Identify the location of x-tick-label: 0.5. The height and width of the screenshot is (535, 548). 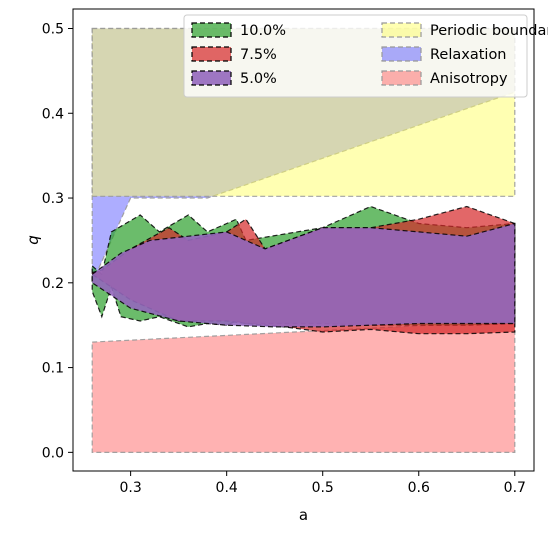
(323, 488).